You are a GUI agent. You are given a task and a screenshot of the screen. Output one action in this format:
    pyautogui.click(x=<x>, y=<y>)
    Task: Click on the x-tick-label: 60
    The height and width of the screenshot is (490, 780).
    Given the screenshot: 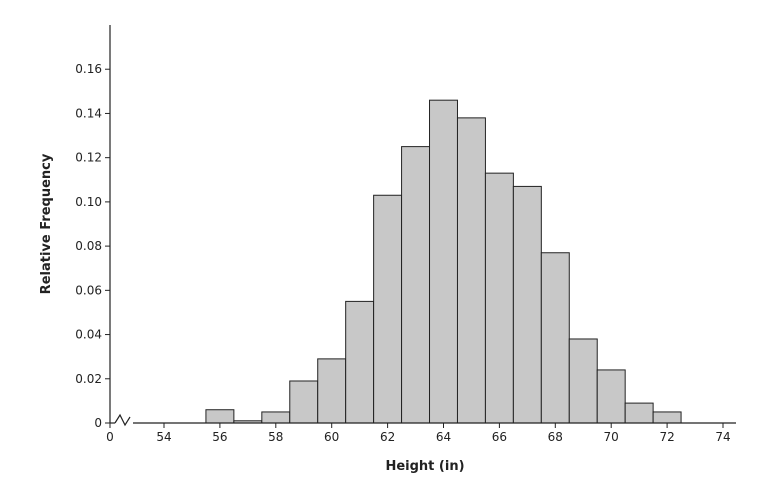 What is the action you would take?
    pyautogui.click(x=331, y=437)
    